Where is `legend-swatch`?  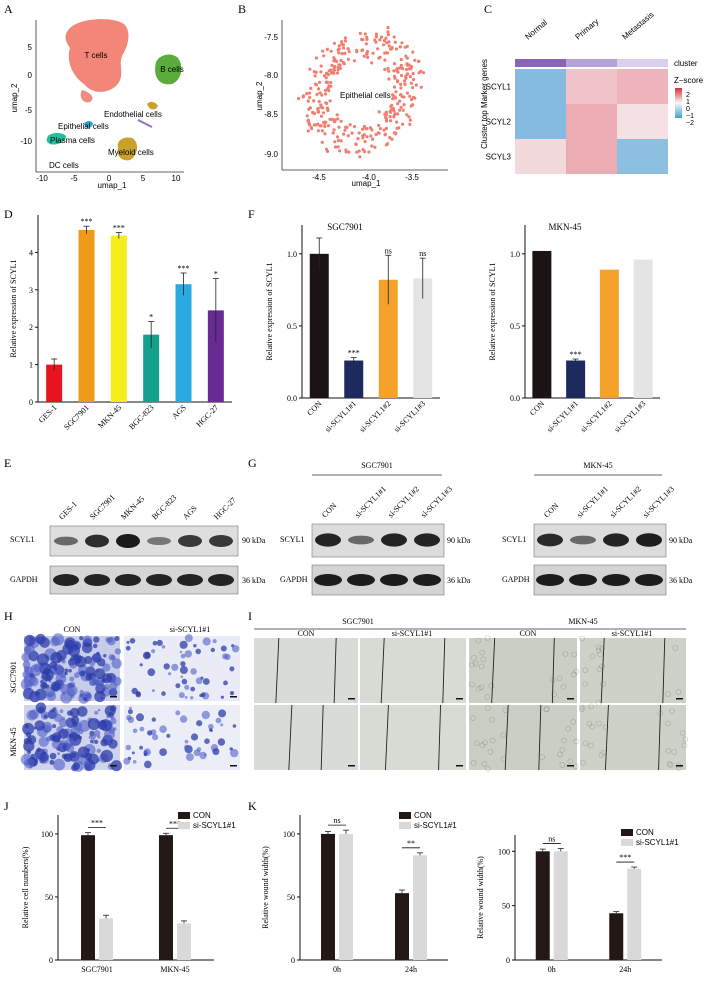
legend-swatch is located at coordinates (627, 832).